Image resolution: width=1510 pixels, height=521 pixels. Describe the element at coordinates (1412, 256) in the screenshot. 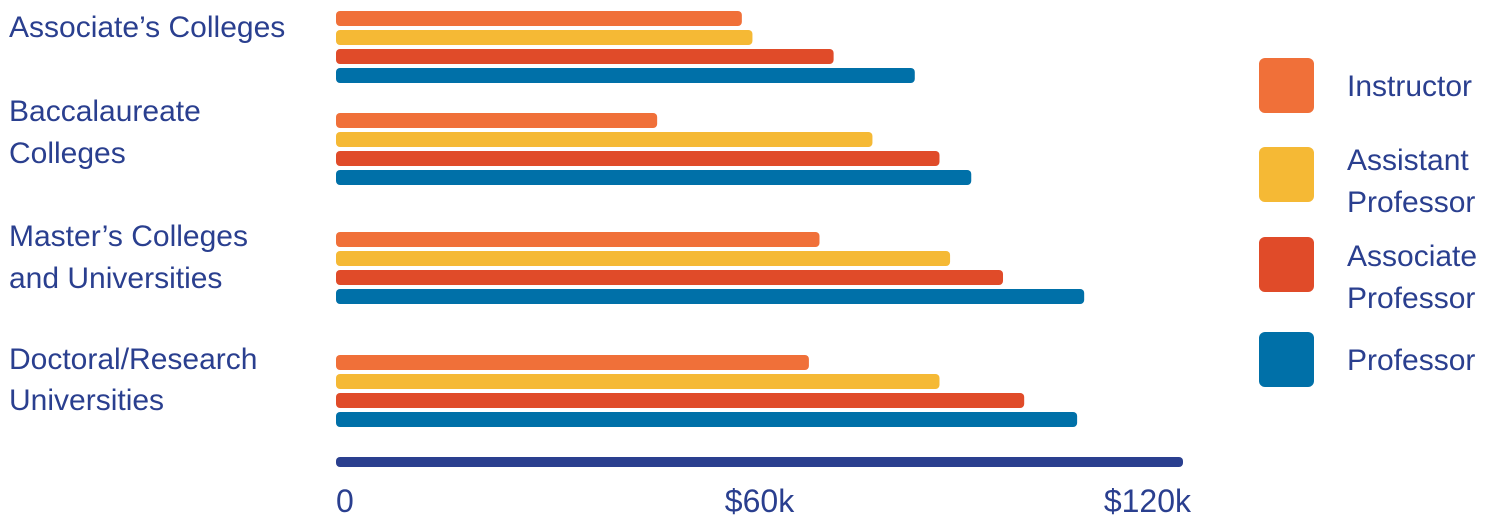

I see `legend-label-line: Associate` at that location.